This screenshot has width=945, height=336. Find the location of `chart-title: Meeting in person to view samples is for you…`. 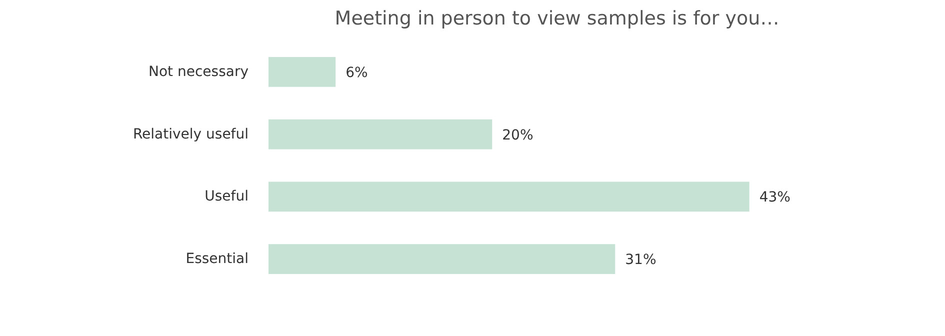

chart-title: Meeting in person to view samples is for you… is located at coordinates (557, 19).